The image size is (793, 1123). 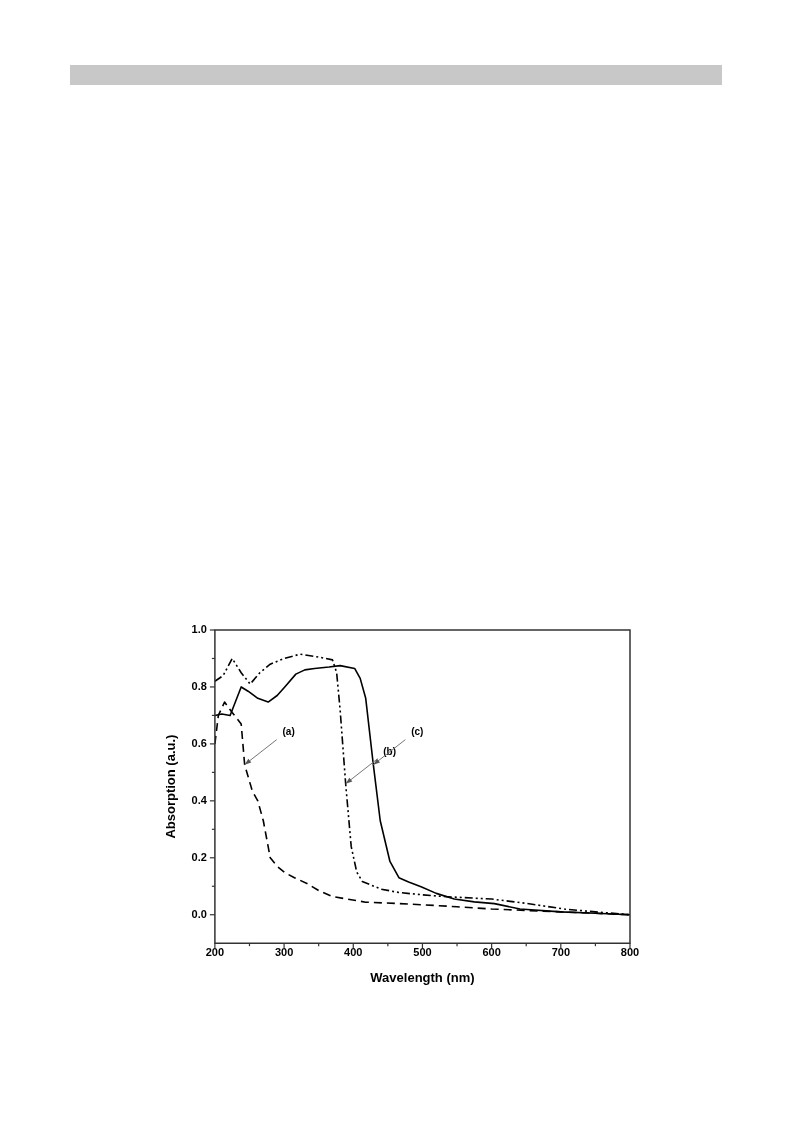 I want to click on x-tick-label: 600, so click(x=491, y=951).